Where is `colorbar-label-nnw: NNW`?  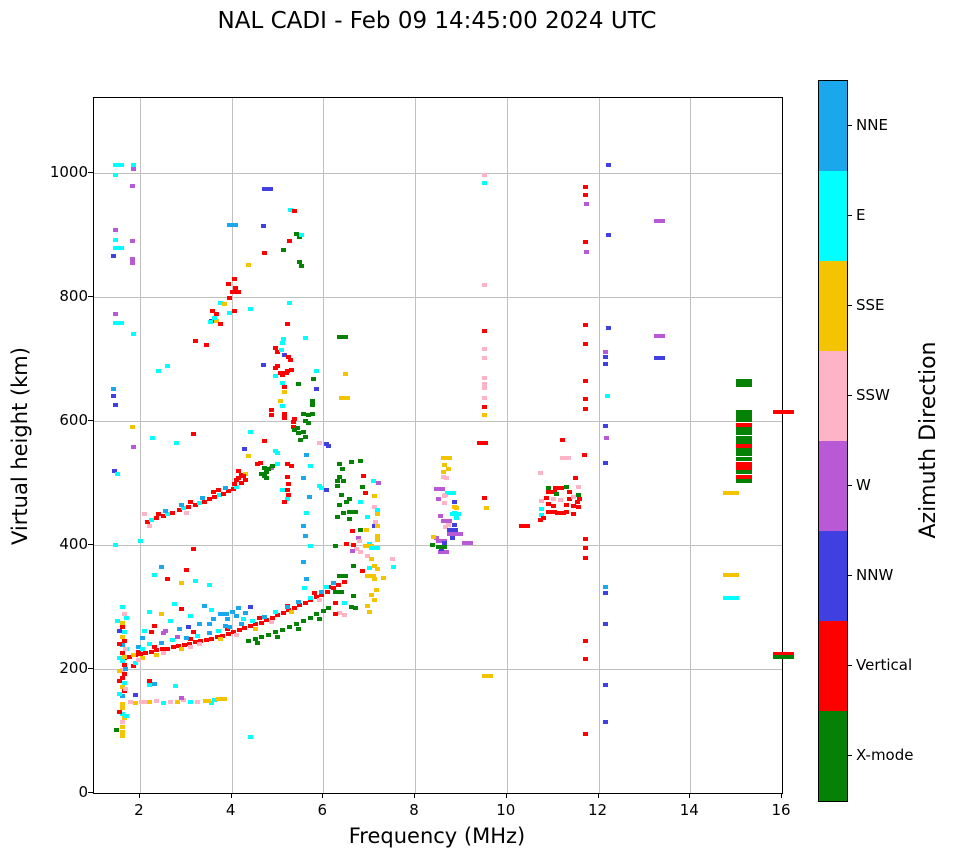 colorbar-label-nnw: NNW is located at coordinates (875, 575).